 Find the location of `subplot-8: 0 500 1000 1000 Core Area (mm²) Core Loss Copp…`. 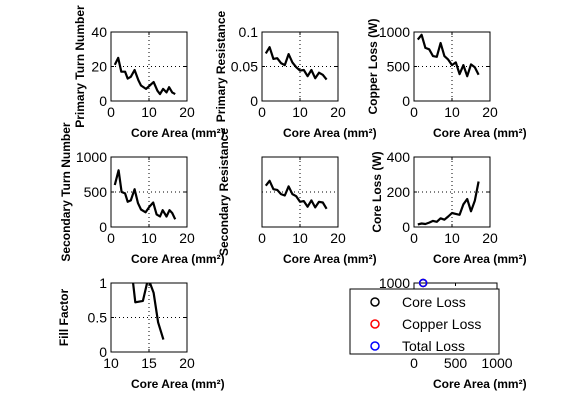

subplot-8: 0 500 1000 1000 Core Area (mm²) Core Loss Copp… is located at coordinates (438, 333).